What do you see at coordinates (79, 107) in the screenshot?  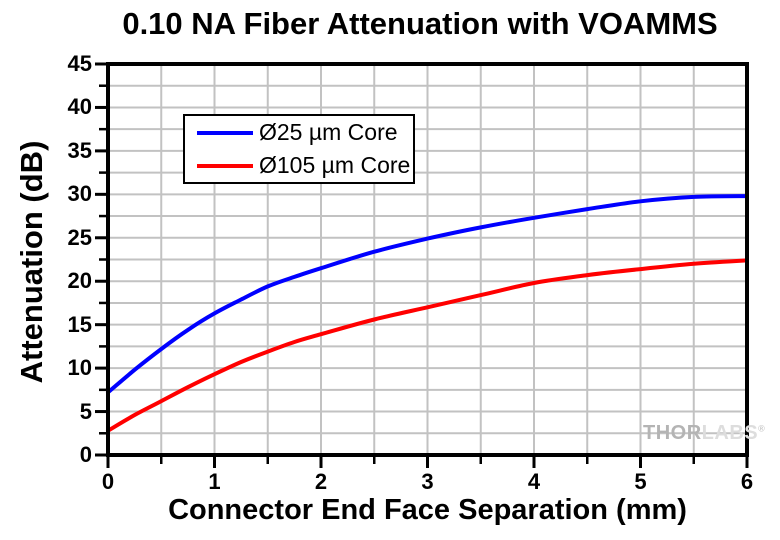 I see `y-tick-label: 40` at bounding box center [79, 107].